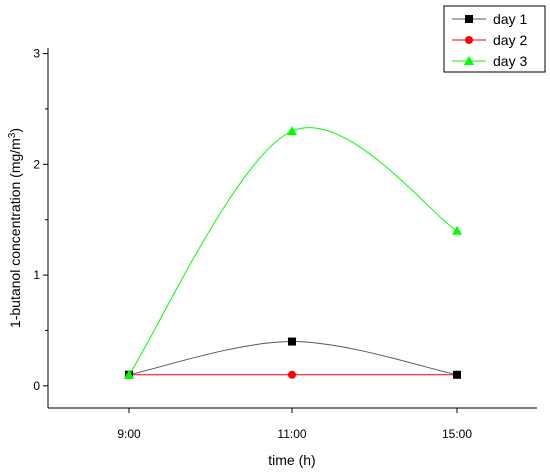  What do you see at coordinates (510, 40) in the screenshot?
I see `legend-label: day 2` at bounding box center [510, 40].